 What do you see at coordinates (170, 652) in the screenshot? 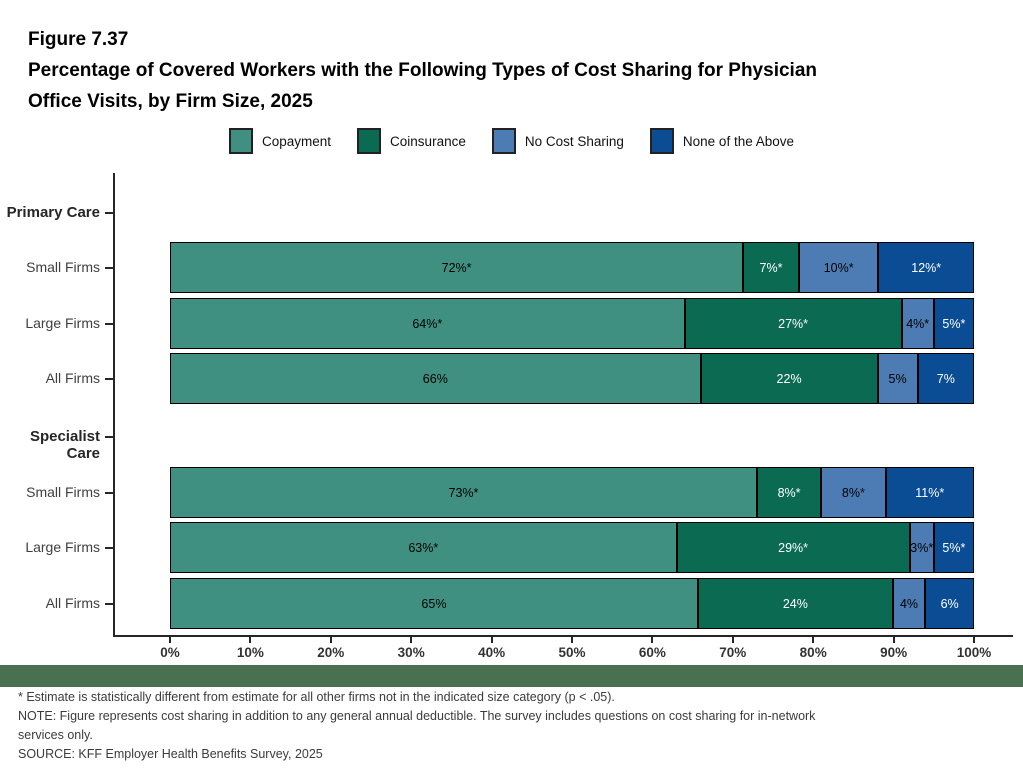
I see `x-axis-tick-label: 0%` at bounding box center [170, 652].